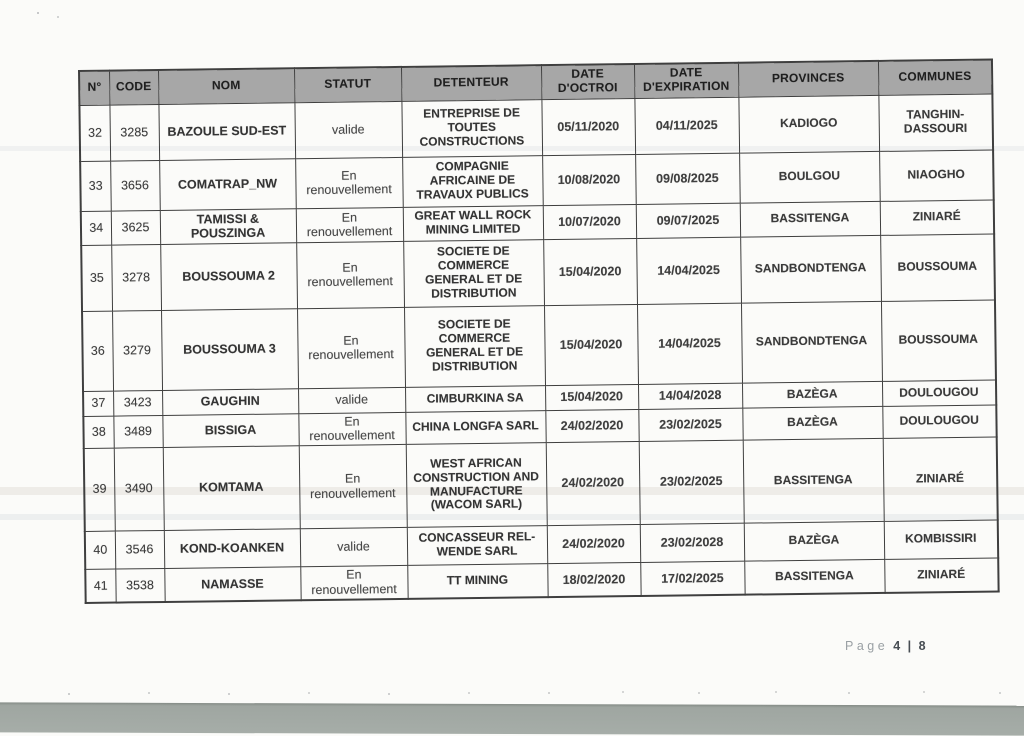  What do you see at coordinates (812, 422) in the screenshot?
I see `cell-province: BAZÈGA` at bounding box center [812, 422].